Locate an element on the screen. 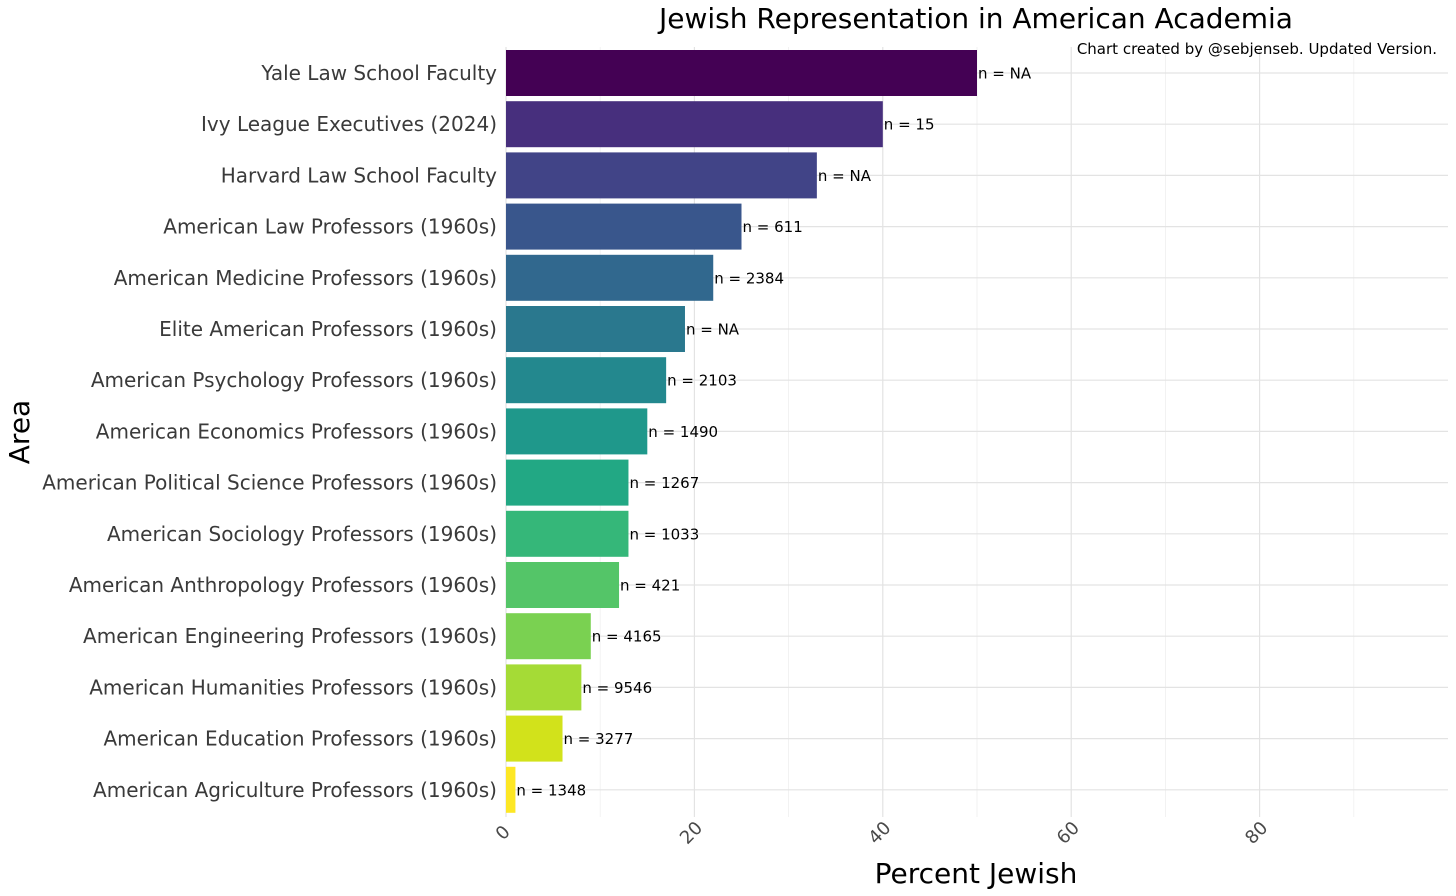 This screenshot has height=896, width=1456. category-label: Elite American Professors (1960s) is located at coordinates (328, 329).